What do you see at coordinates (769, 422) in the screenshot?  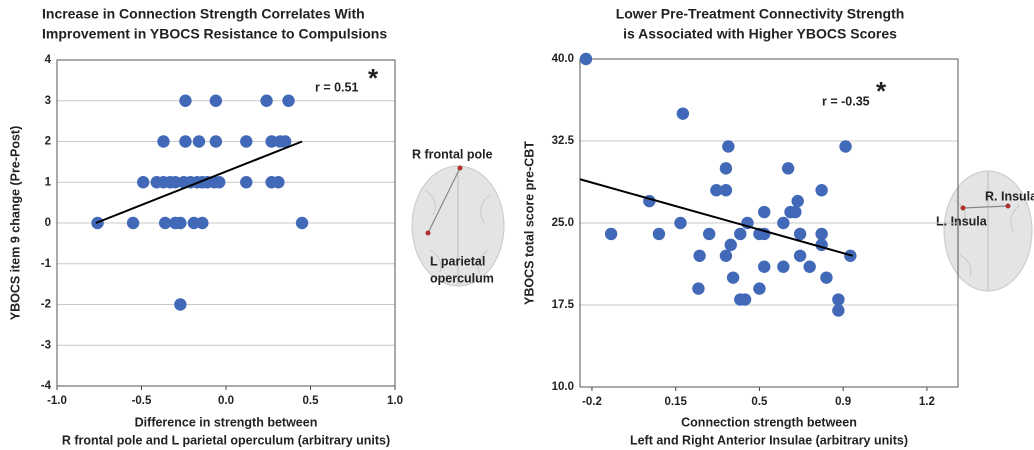 I see `x-axis-title: Connection strength between` at bounding box center [769, 422].